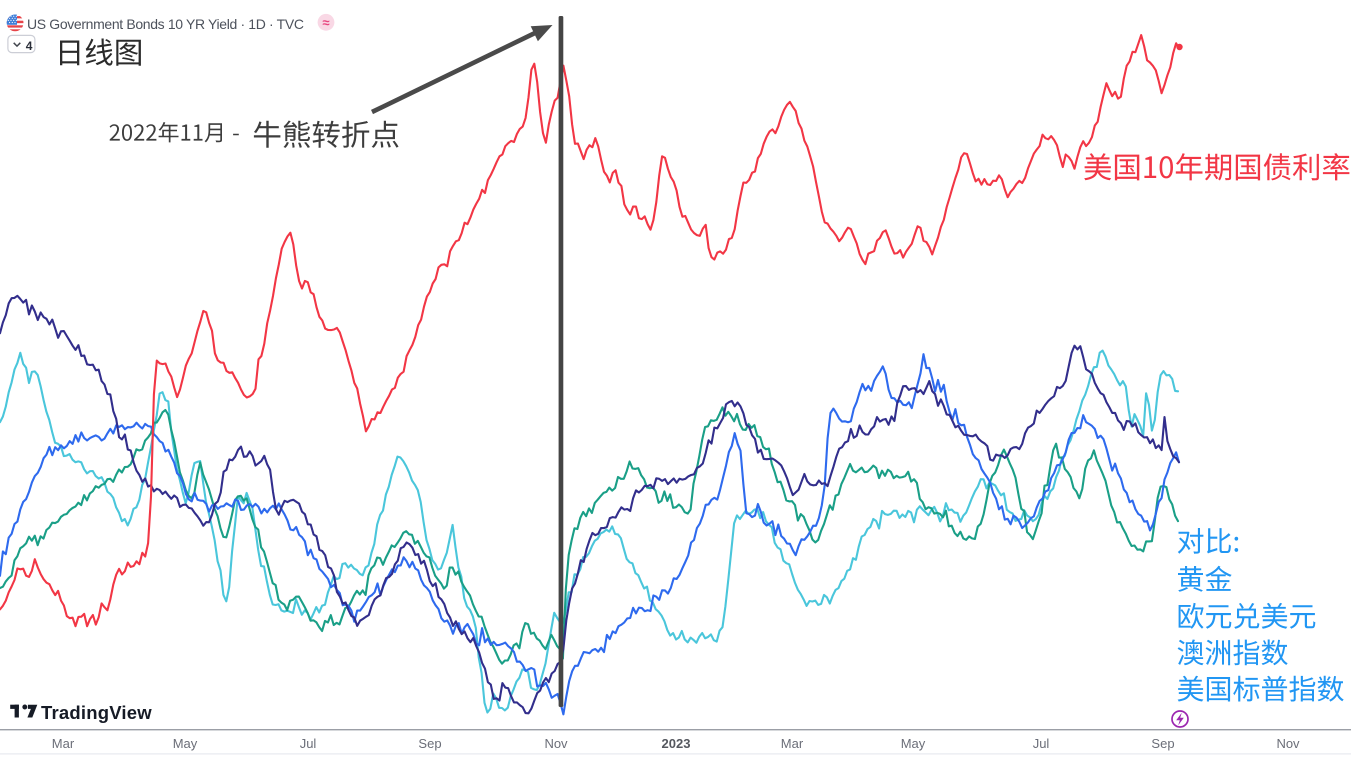  Describe the element at coordinates (29, 46) in the screenshot. I see `svg-text: 4` at that location.